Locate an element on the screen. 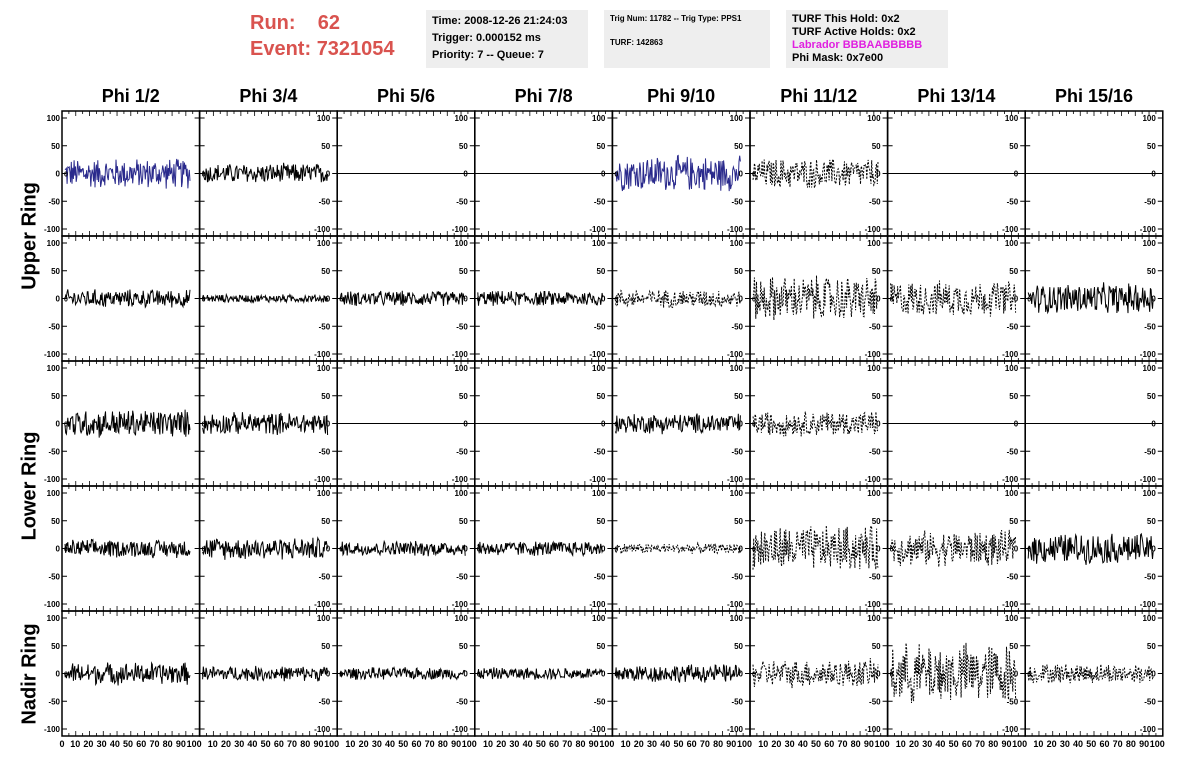  panel-frame is located at coordinates (1094, 673).